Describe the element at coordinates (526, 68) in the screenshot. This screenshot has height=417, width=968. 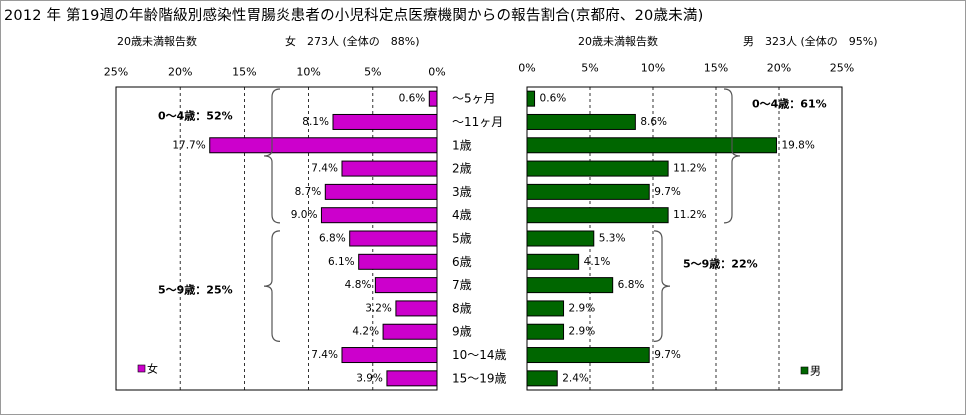
I see `right-tick-label: 0%` at that location.